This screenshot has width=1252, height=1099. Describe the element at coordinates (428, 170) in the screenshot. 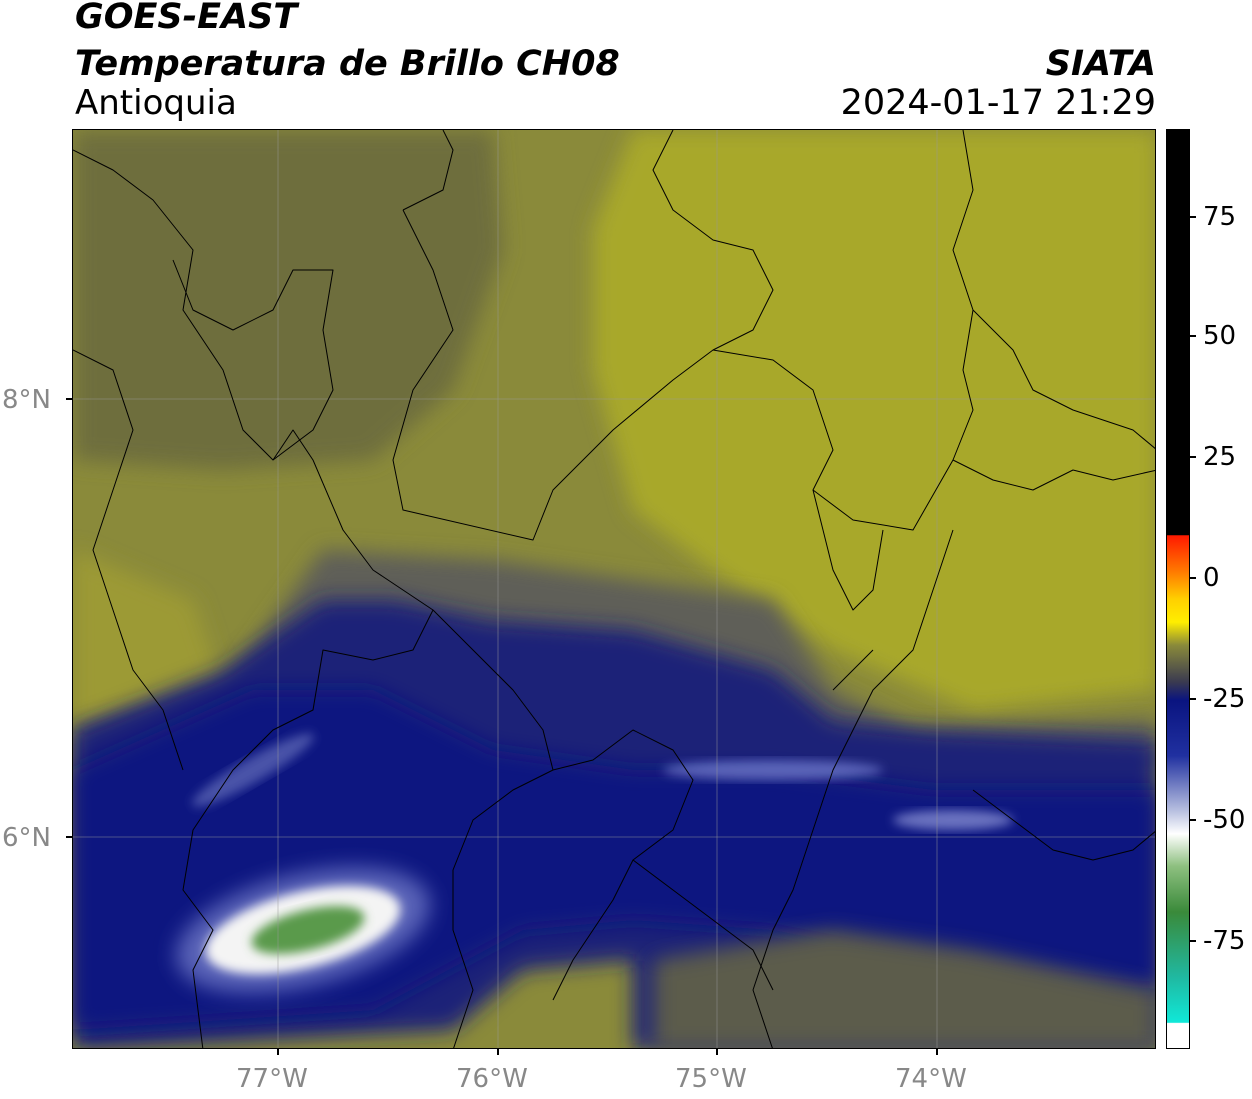

I see `coastline-caribbean` at that location.